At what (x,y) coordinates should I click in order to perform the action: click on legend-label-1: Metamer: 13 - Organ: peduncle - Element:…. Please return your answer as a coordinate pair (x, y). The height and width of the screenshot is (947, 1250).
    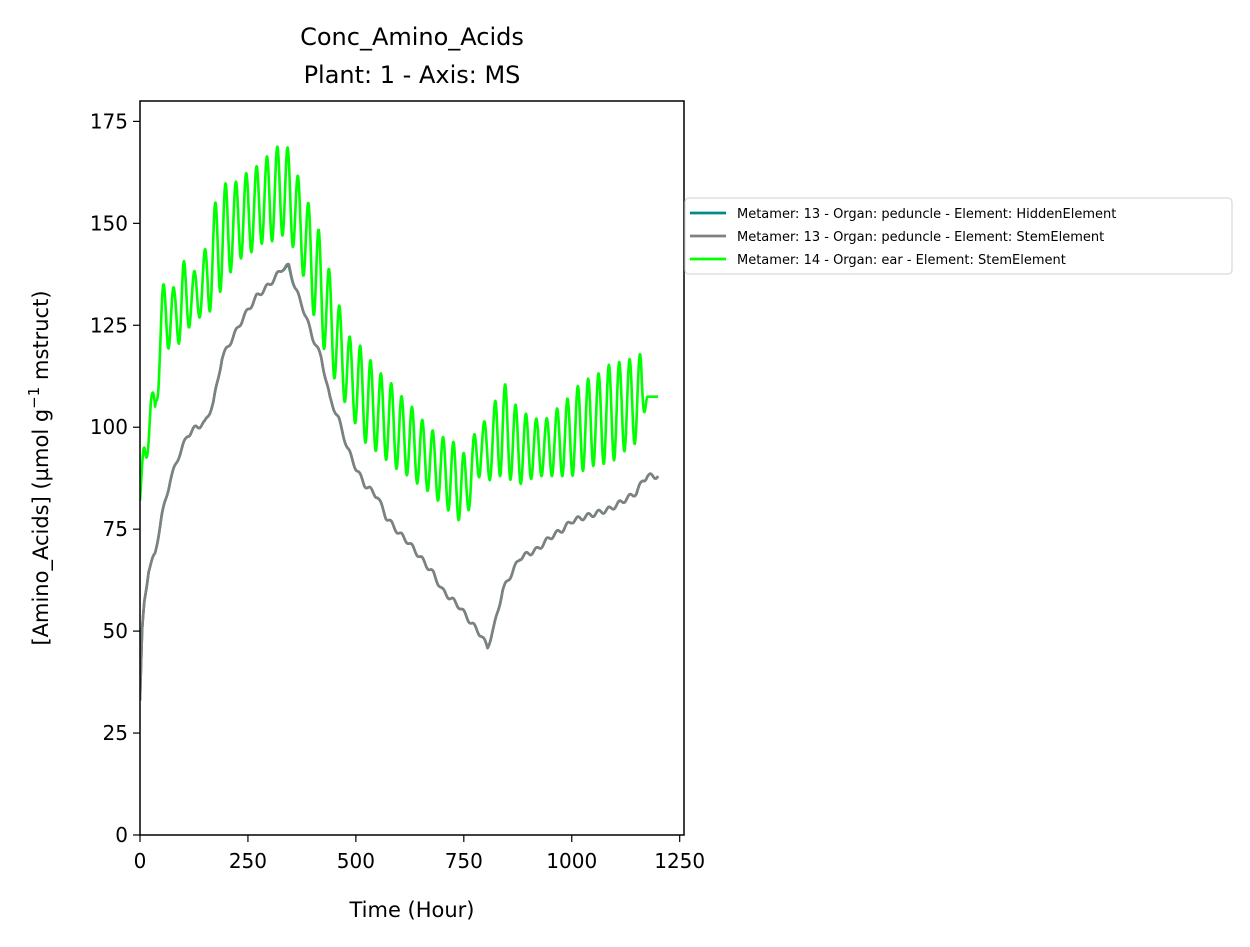
    Looking at the image, I should click on (926, 214).